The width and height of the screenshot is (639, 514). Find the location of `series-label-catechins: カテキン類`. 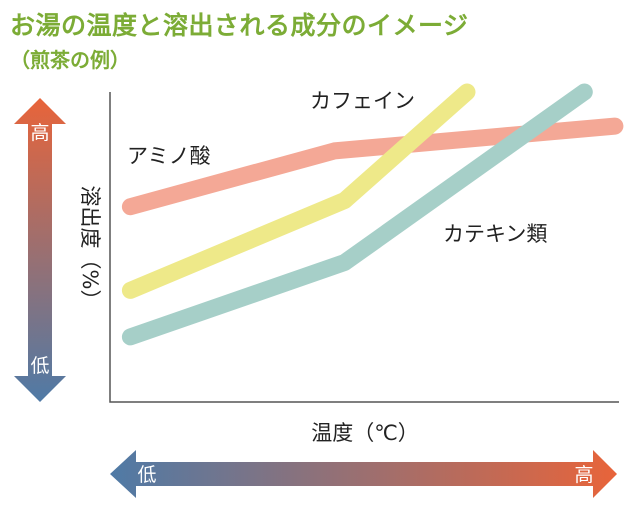

series-label-catechins: カテキン類 is located at coordinates (495, 234).